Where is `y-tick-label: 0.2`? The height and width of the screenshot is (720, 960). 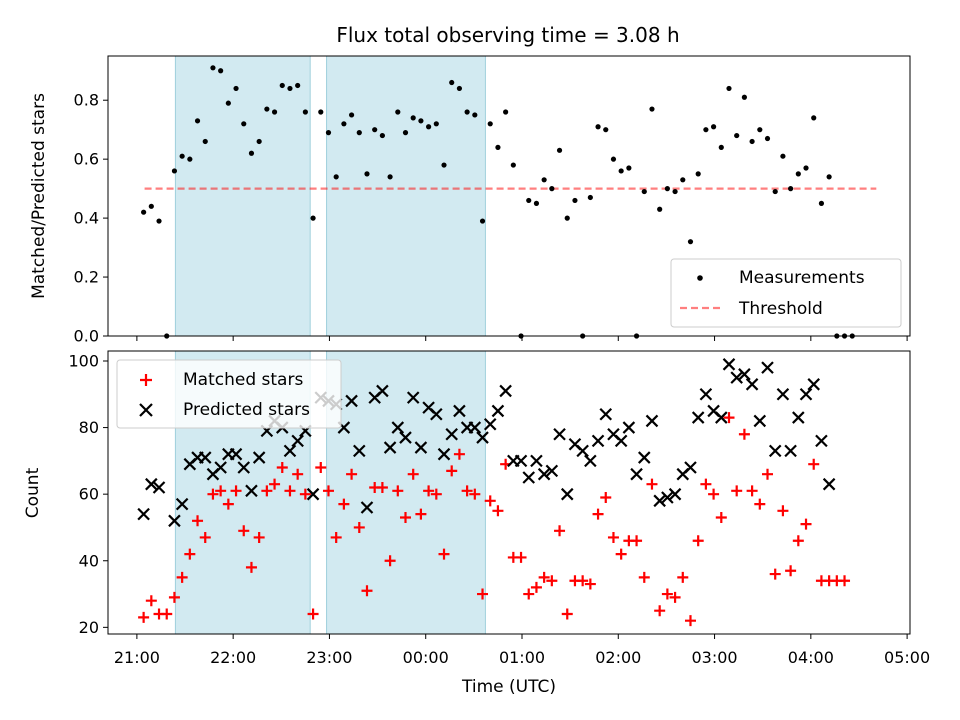 y-tick-label: 0.2 is located at coordinates (86, 277).